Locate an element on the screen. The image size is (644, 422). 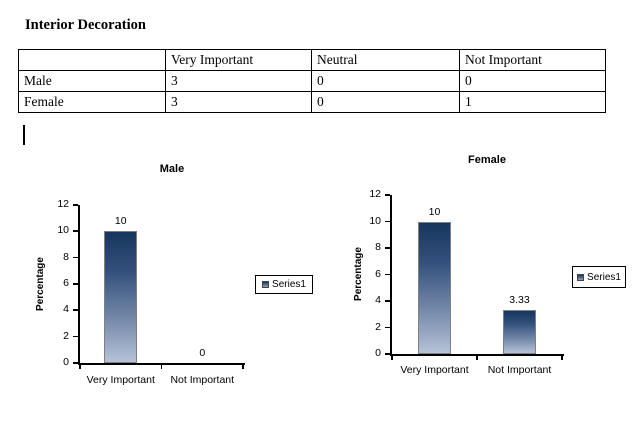
table-header-cell: Very Important is located at coordinates (238, 60).